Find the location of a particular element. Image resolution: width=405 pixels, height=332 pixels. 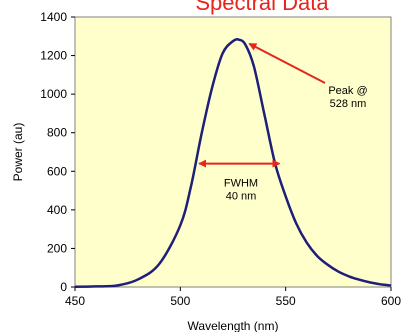

chart-title: Spectral Data is located at coordinates (262, 7).